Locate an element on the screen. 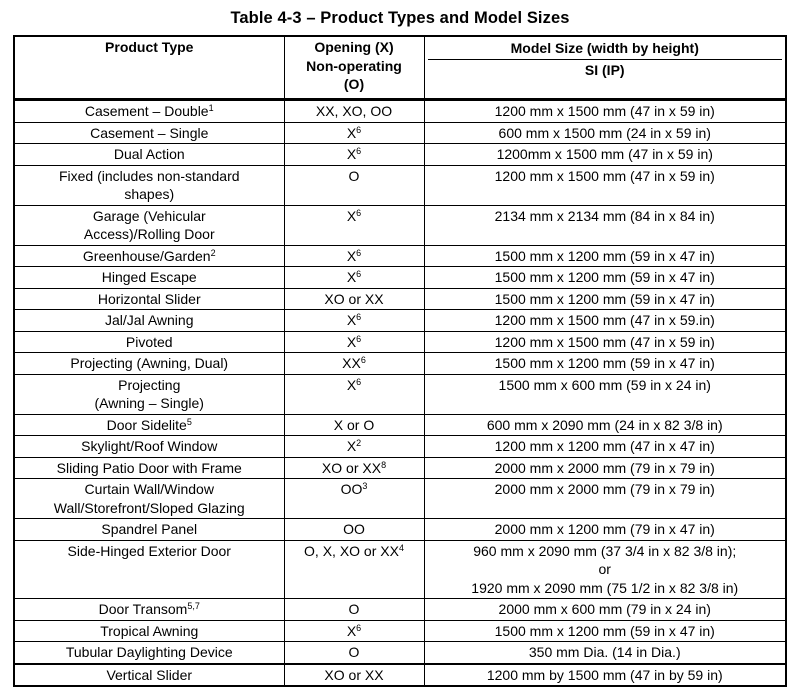  product-type-cell: Door Transom5,7 is located at coordinates (149, 609).